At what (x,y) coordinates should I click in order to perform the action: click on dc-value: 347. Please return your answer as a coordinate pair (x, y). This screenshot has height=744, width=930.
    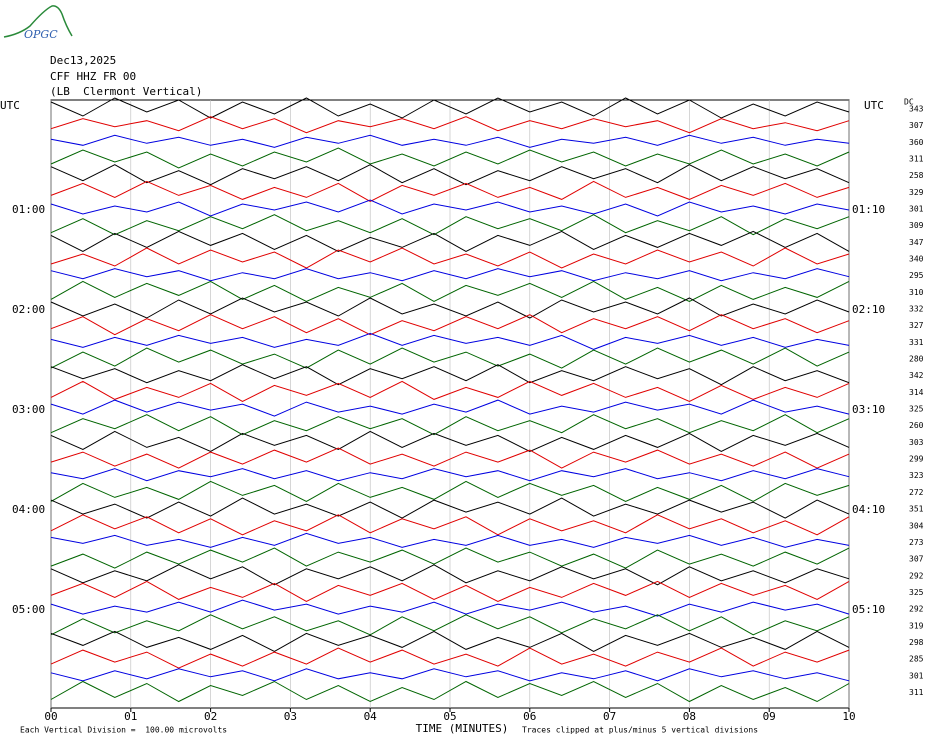
    Looking at the image, I should click on (916, 242).